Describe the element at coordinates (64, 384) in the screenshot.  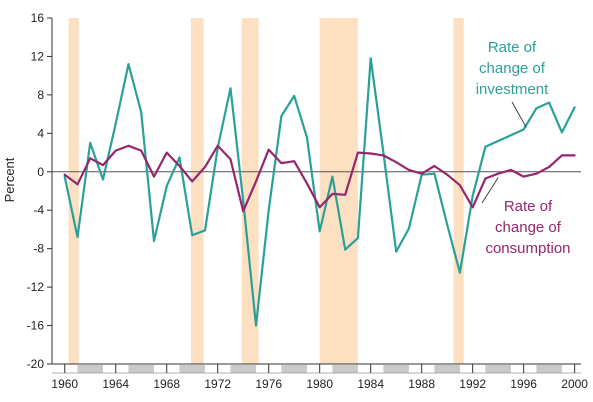
I see `x-tick-label: 1960` at that location.